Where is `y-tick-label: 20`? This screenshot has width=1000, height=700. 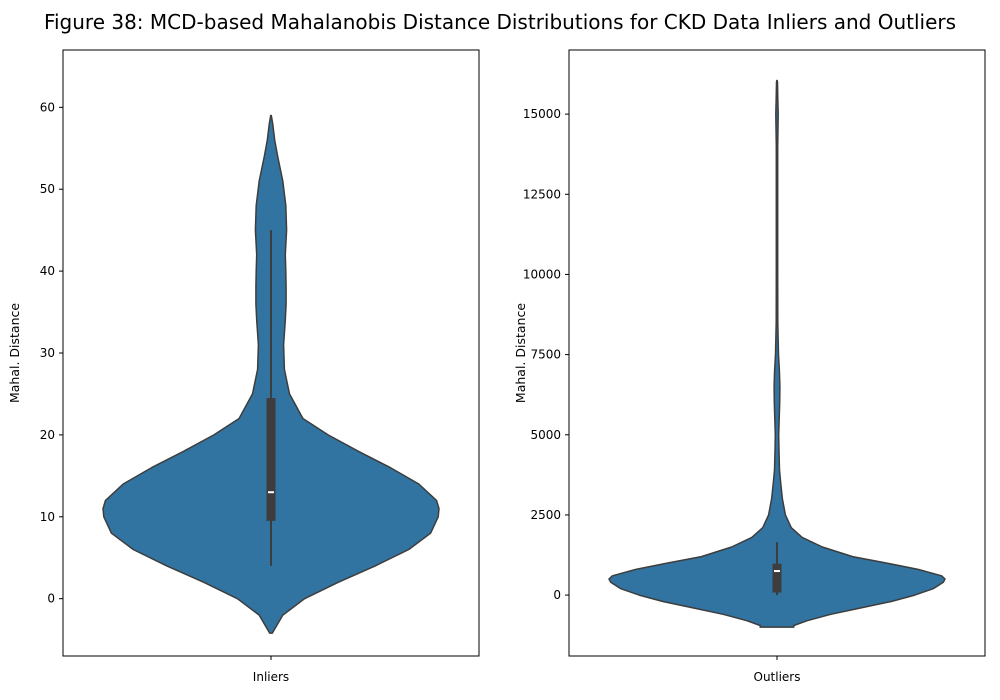 y-tick-label: 20 is located at coordinates (47, 435).